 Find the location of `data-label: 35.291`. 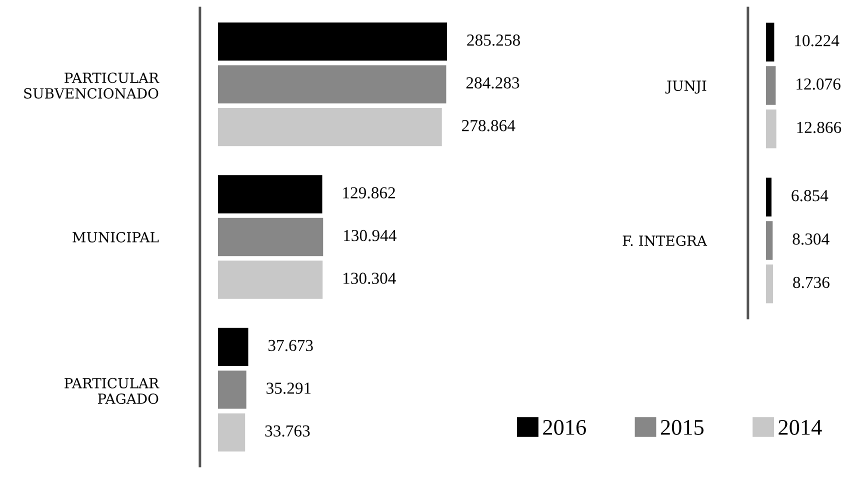

data-label: 35.291 is located at coordinates (288, 388).